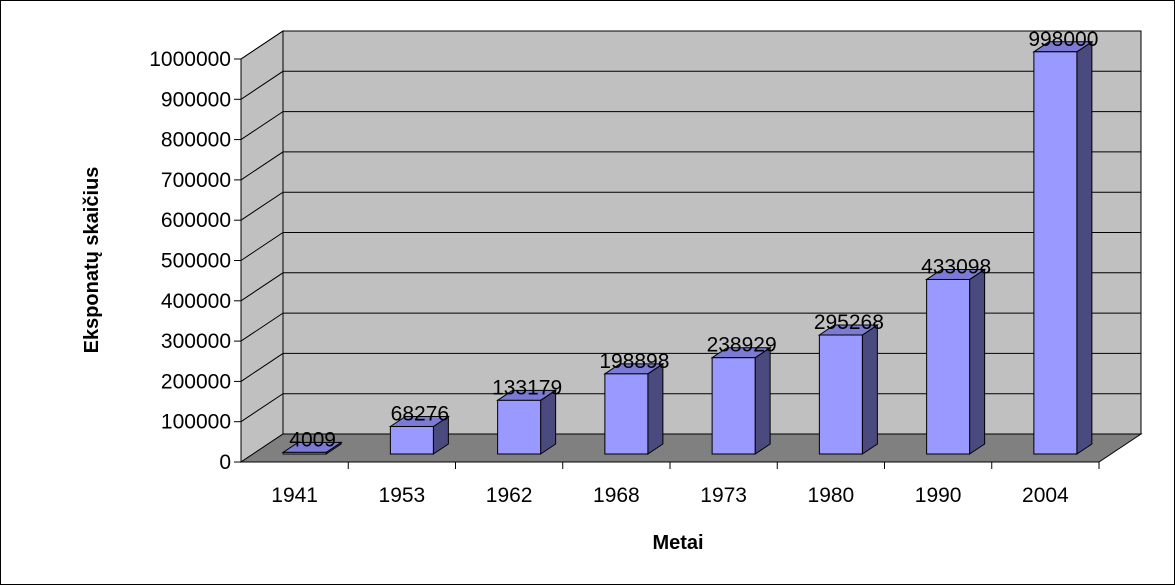  Describe the element at coordinates (294, 495) in the screenshot. I see `x-tick-label: 1941` at that location.